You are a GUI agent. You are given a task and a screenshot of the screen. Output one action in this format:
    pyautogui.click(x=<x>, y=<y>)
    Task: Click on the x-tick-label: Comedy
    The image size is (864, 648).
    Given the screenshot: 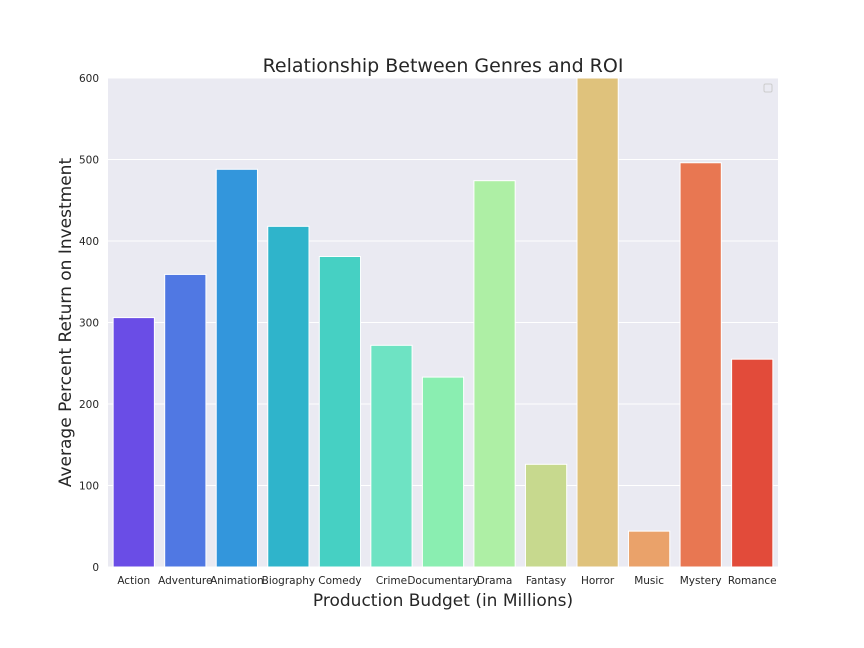 What is the action you would take?
    pyautogui.click(x=339, y=581)
    